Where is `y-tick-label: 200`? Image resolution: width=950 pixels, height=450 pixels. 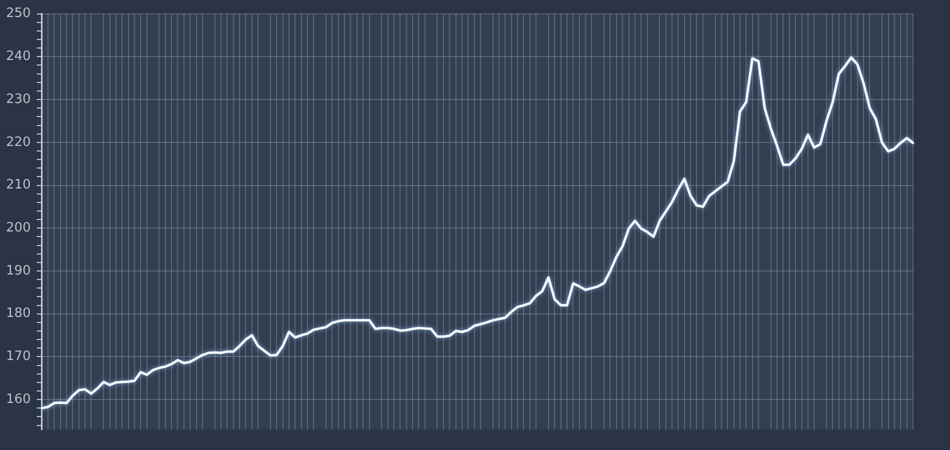
y-tick-label: 200 is located at coordinates (18, 228).